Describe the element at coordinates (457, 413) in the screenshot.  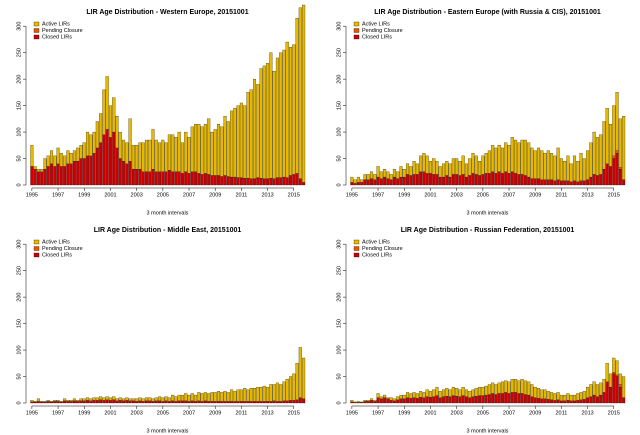
I see `x-tick-label: 2003` at that location.